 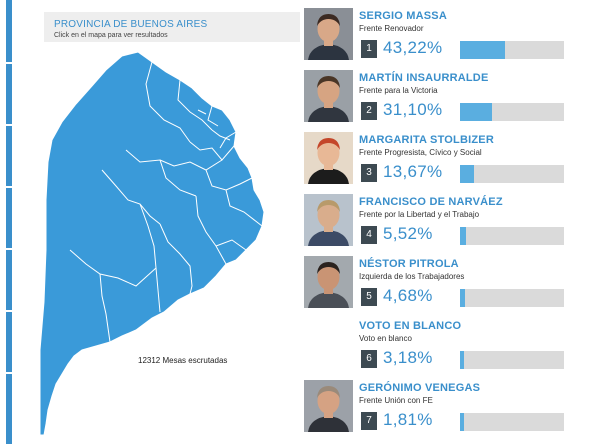 I want to click on vote-percentage: 4,68%, so click(x=408, y=295).